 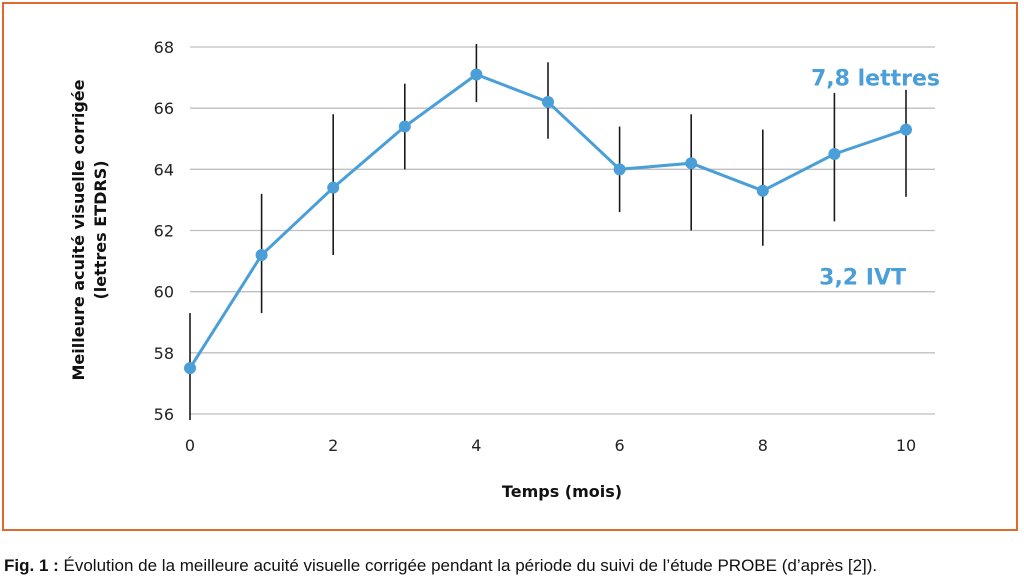 What do you see at coordinates (164, 292) in the screenshot?
I see `y-tick-label-60: 60` at bounding box center [164, 292].